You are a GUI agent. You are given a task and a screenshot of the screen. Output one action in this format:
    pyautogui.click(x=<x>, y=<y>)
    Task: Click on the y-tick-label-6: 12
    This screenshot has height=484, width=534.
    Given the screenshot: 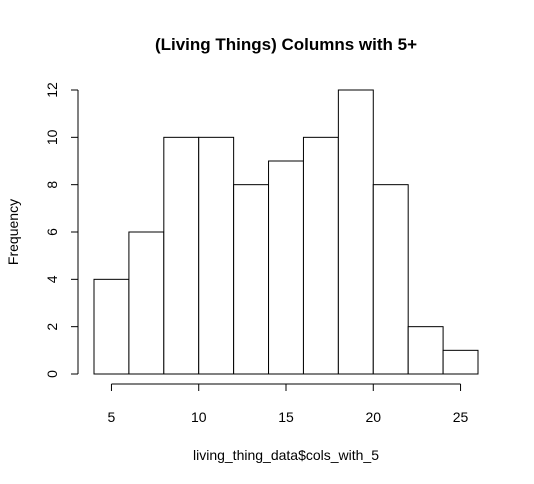 What is the action you would take?
    pyautogui.click(x=52, y=90)
    